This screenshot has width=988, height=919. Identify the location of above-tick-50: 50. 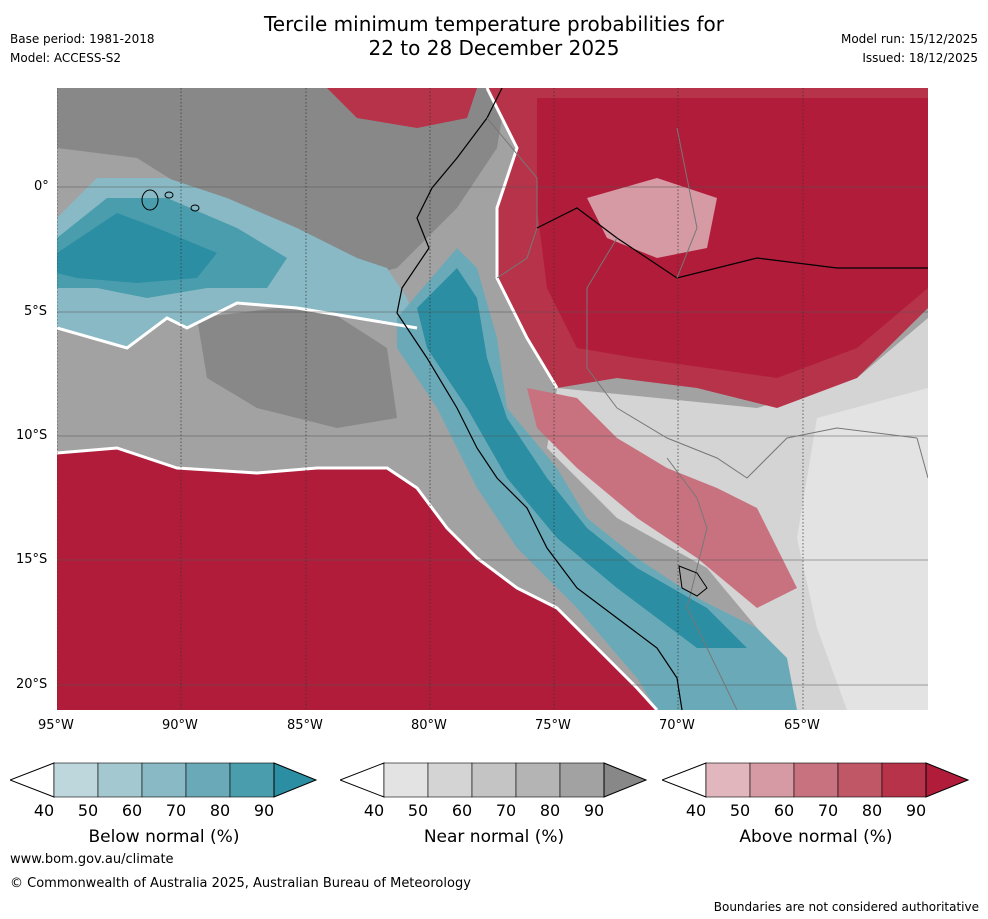
(740, 810).